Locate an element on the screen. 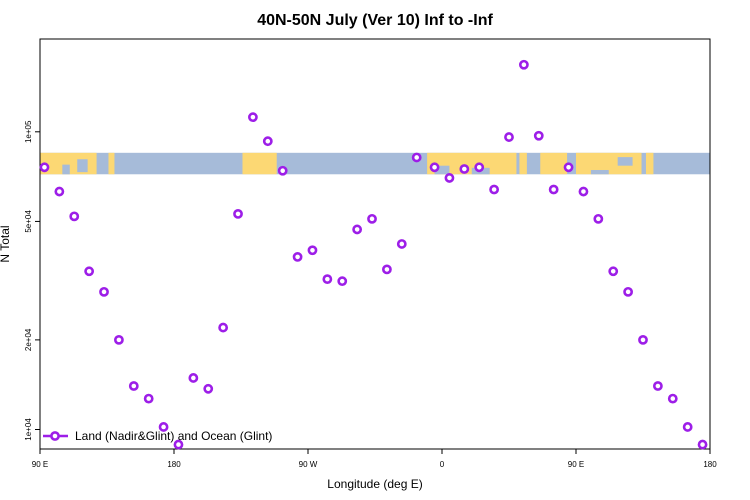  legend-marker is located at coordinates (55, 436).